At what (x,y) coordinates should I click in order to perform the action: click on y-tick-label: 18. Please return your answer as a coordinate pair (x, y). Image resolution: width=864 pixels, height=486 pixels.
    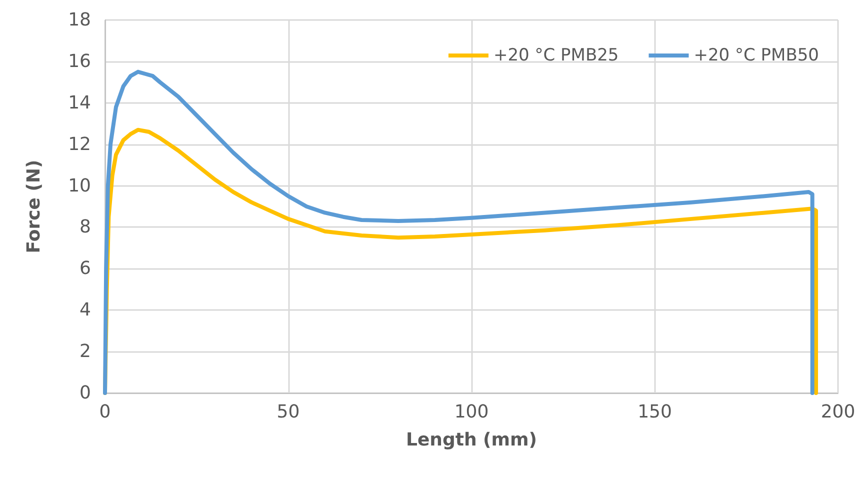
    Looking at the image, I should click on (79, 20).